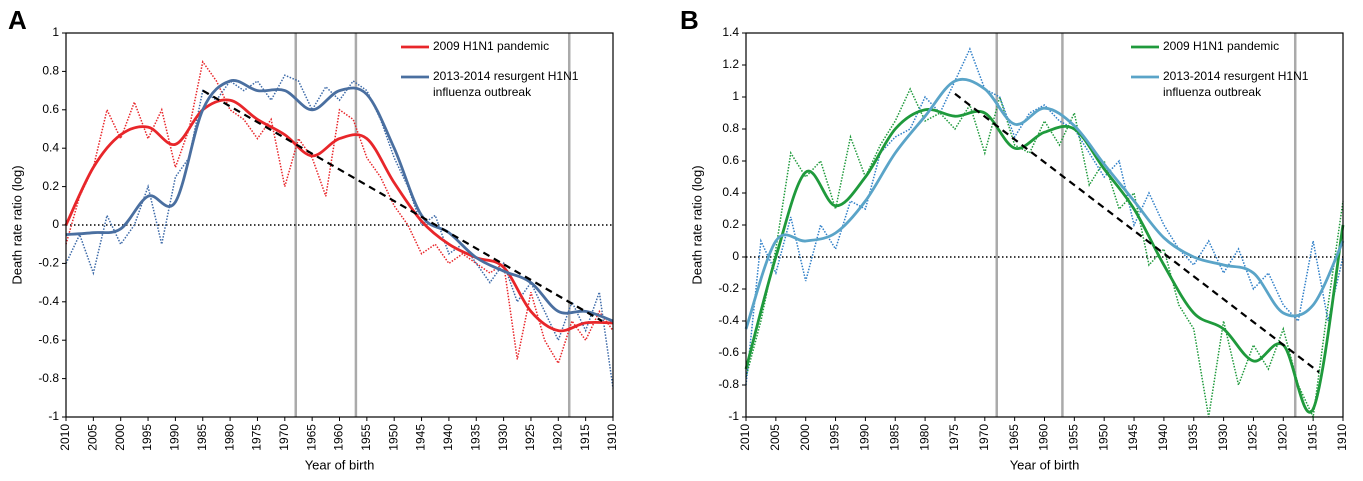 Image resolution: width=1363 pixels, height=481 pixels. What do you see at coordinates (402, 205) in the screenshot?
I see `trend-line` at bounding box center [402, 205].